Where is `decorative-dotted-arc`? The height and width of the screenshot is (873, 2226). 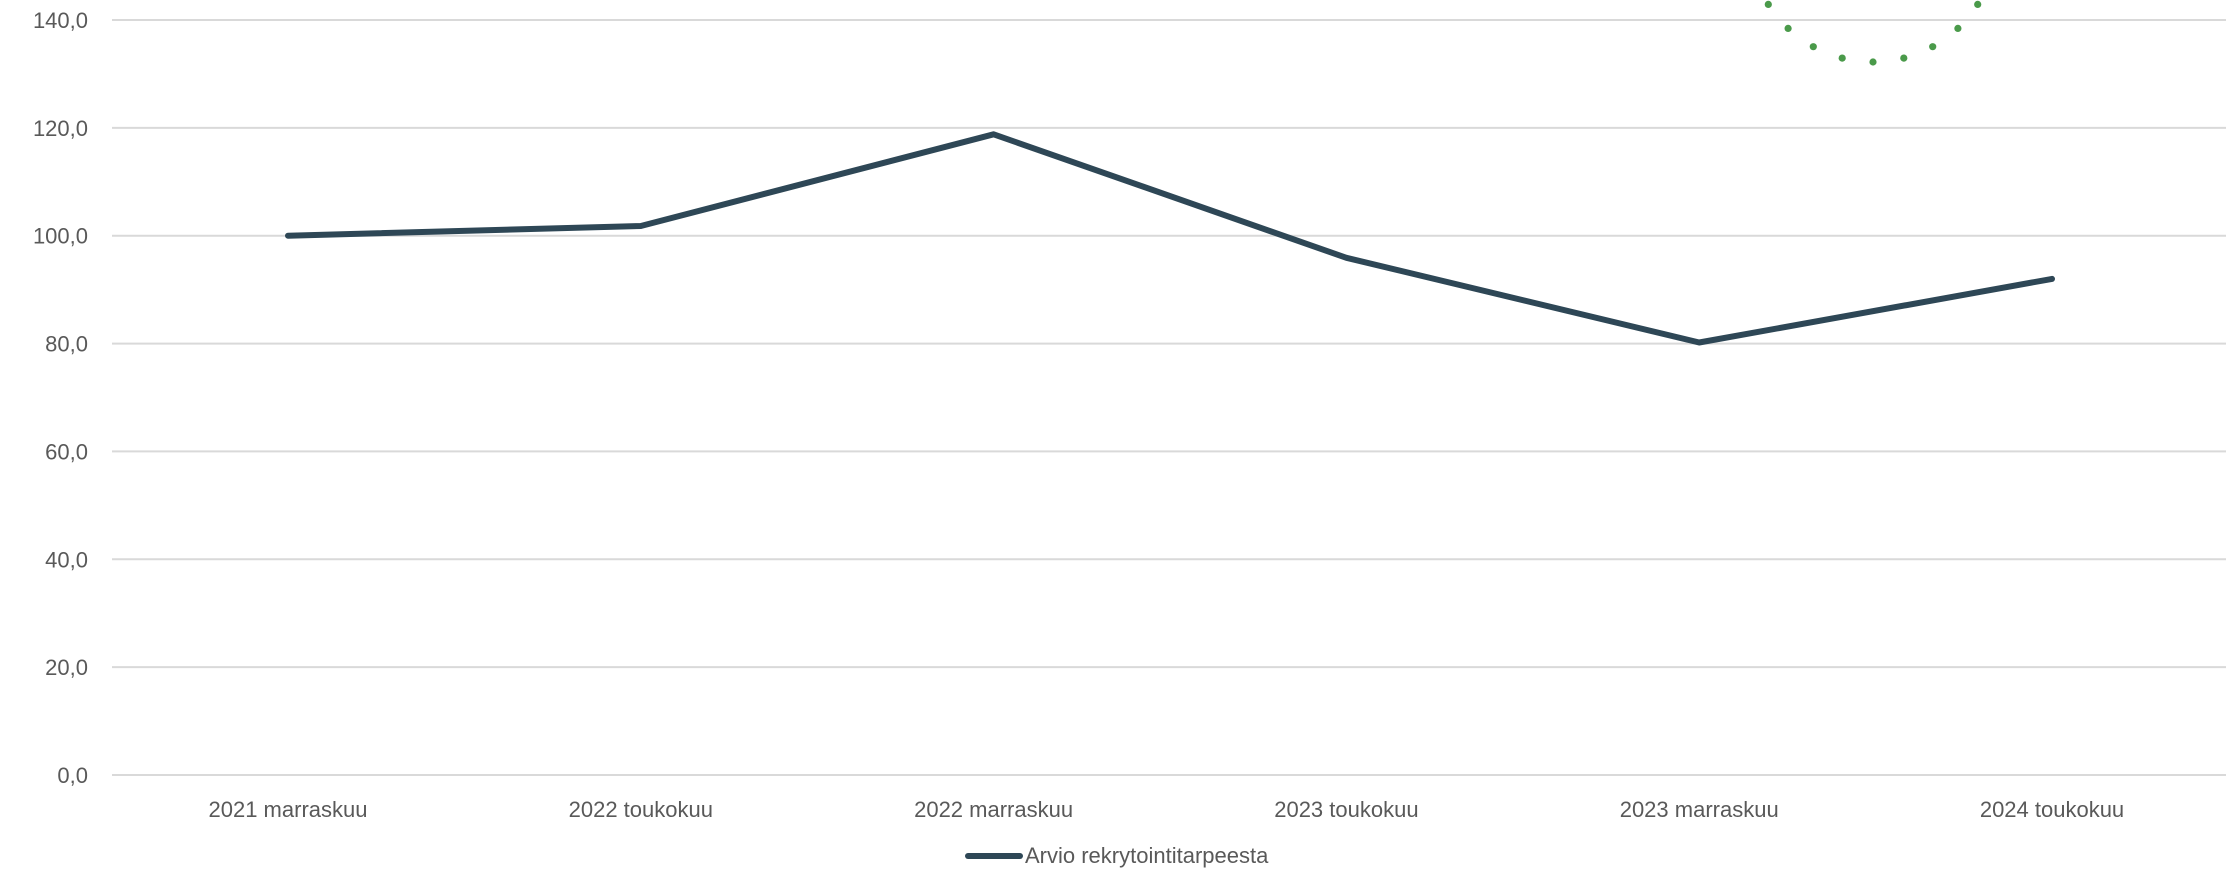
decorative-dotted-arc is located at coordinates (1873, 33).